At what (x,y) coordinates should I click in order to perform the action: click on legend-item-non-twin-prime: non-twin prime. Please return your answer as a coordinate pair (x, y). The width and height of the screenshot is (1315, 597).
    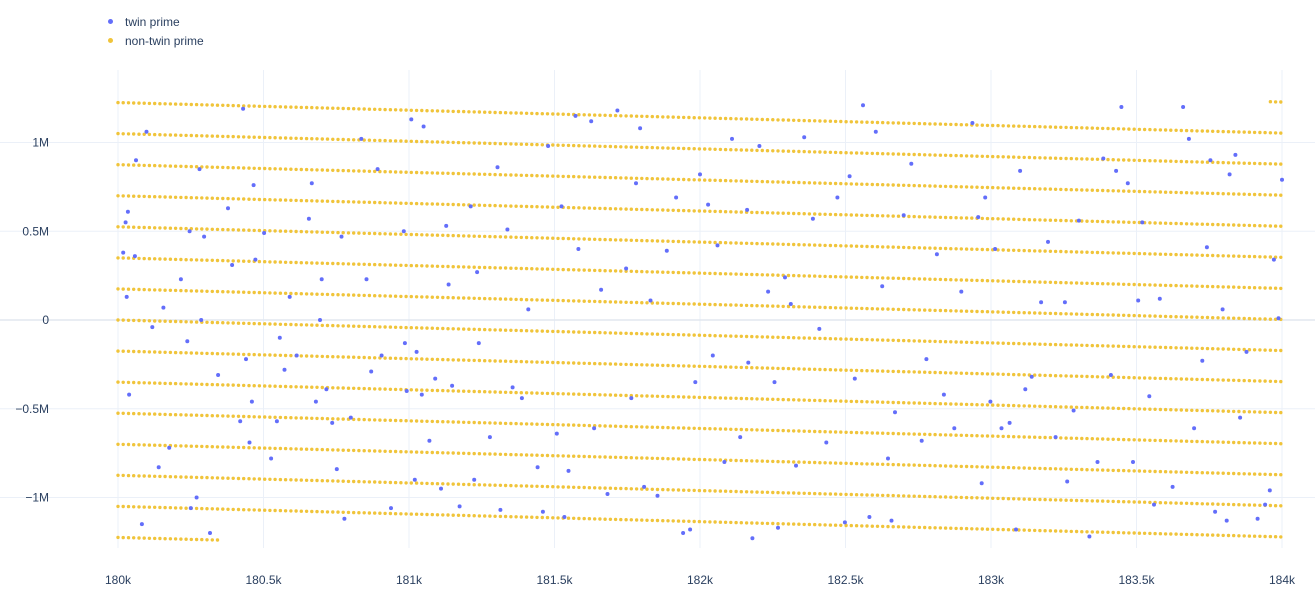
    Looking at the image, I should click on (154, 40).